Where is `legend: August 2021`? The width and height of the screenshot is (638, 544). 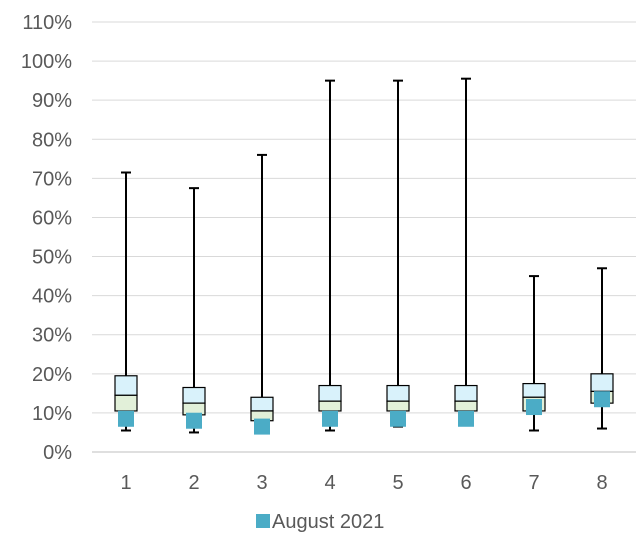
legend: August 2021 is located at coordinates (320, 522).